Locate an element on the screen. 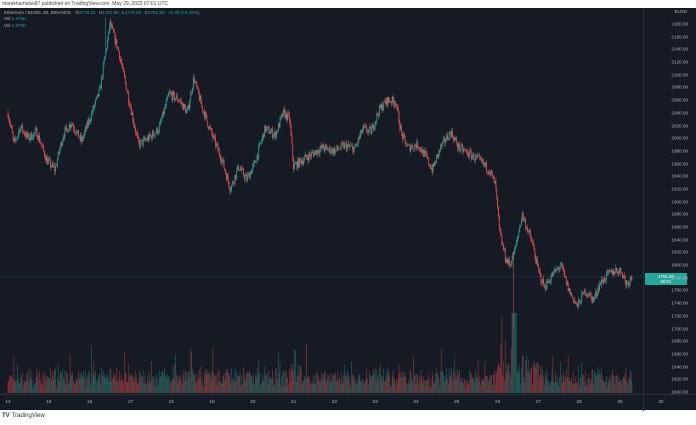  price-tick: 1720.00 is located at coordinates (679, 316).